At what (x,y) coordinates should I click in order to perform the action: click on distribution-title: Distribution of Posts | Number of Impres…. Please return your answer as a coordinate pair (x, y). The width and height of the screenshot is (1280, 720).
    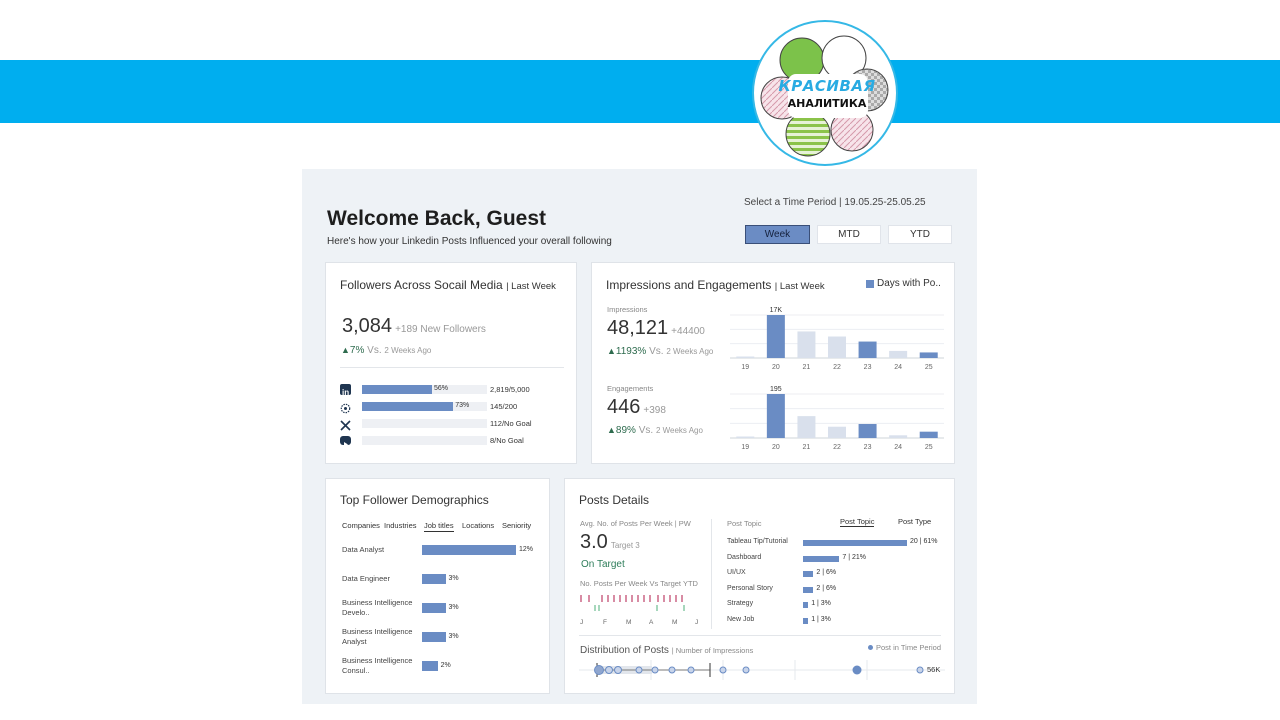
    Looking at the image, I should click on (666, 650).